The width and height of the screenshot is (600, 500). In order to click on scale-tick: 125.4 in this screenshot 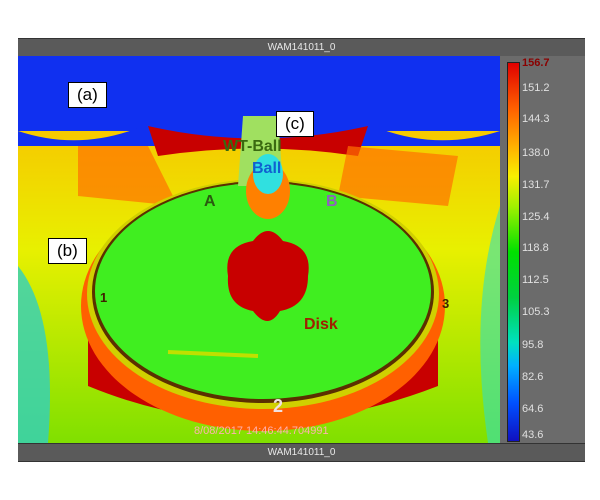, I will do `click(536, 217)`.